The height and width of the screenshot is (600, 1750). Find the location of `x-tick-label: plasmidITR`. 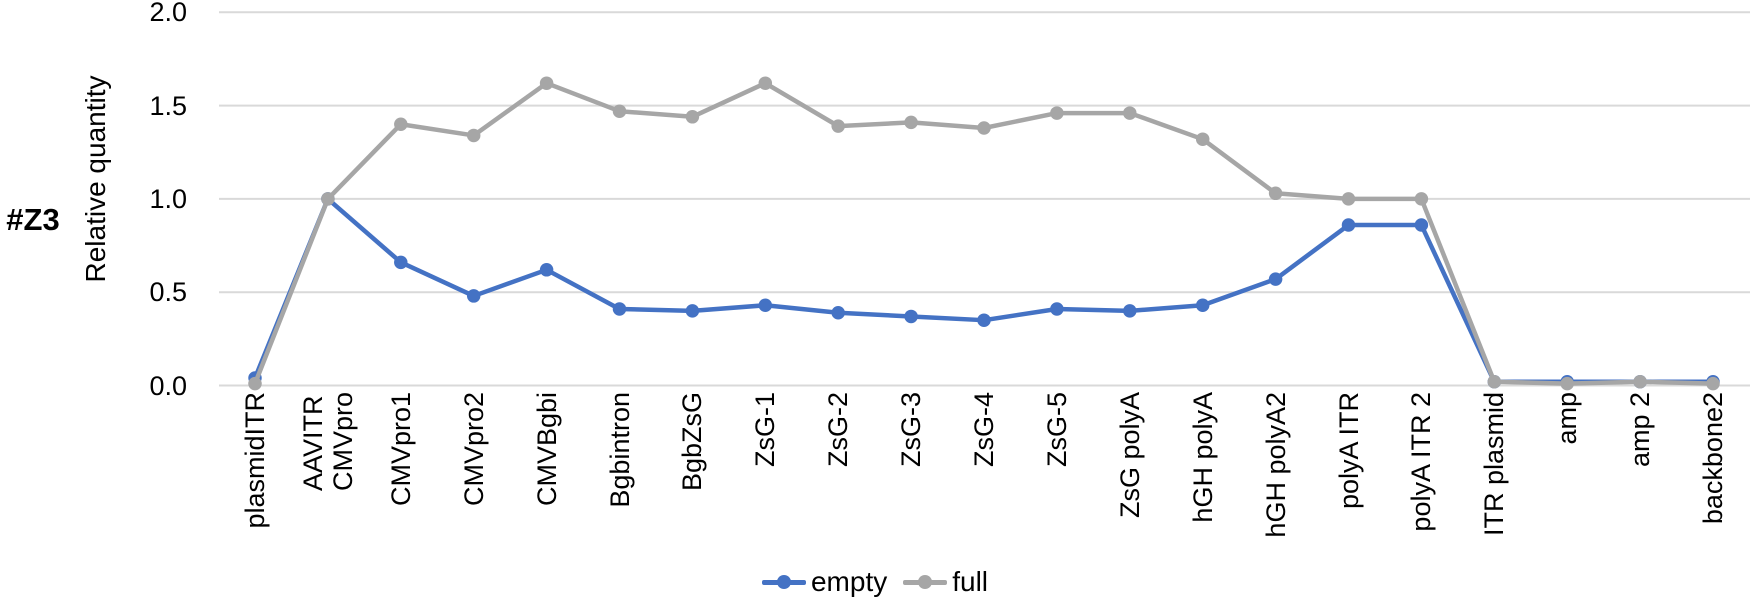

x-tick-label: plasmidITR is located at coordinates (255, 460).